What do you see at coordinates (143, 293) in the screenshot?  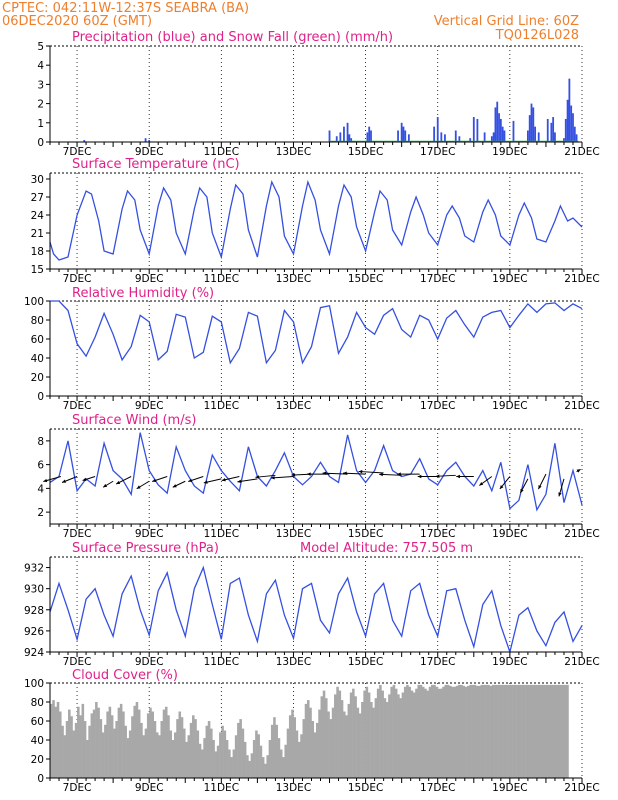 I see `panel-title-rh: Relative Humidity (%)` at bounding box center [143, 293].